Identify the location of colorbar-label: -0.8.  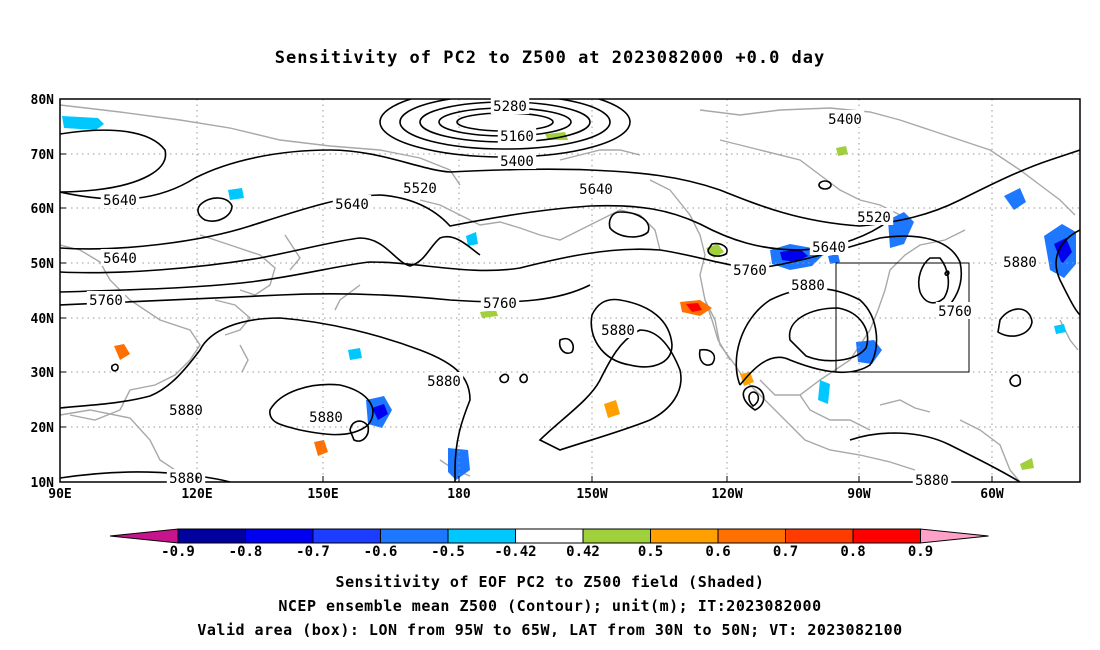
(246, 552).